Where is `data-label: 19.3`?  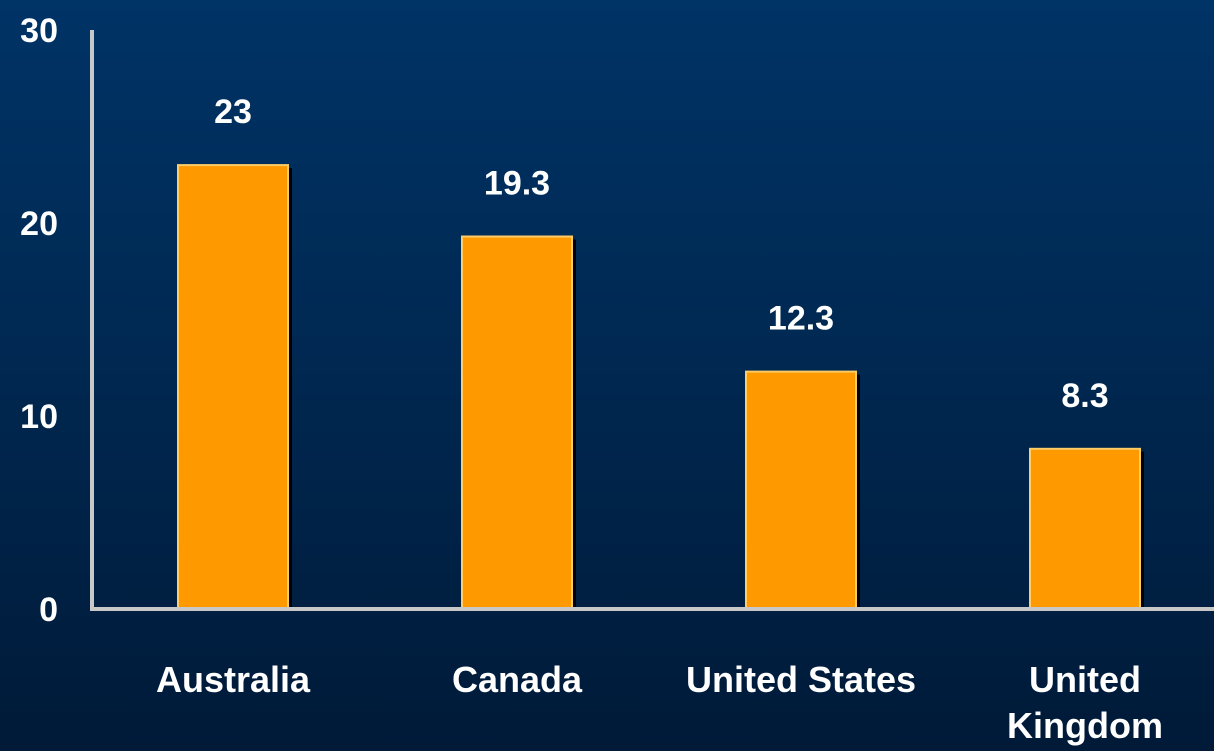 data-label: 19.3 is located at coordinates (517, 184).